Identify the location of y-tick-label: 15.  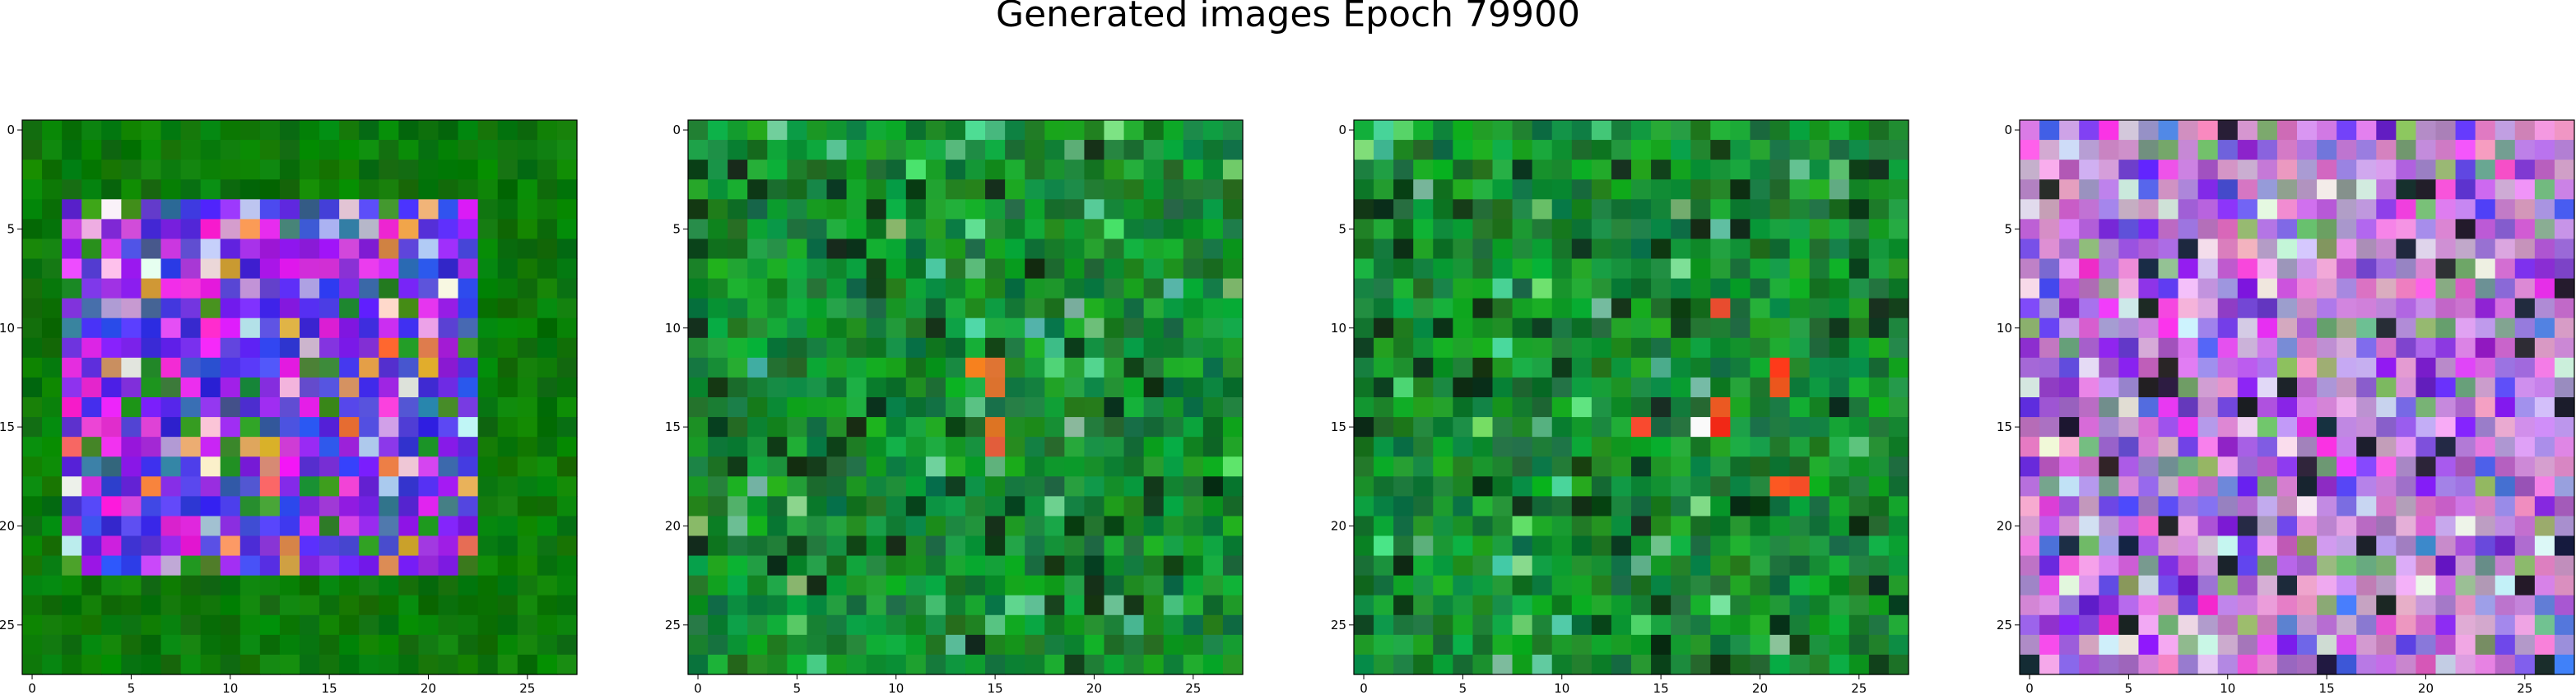
(673, 426).